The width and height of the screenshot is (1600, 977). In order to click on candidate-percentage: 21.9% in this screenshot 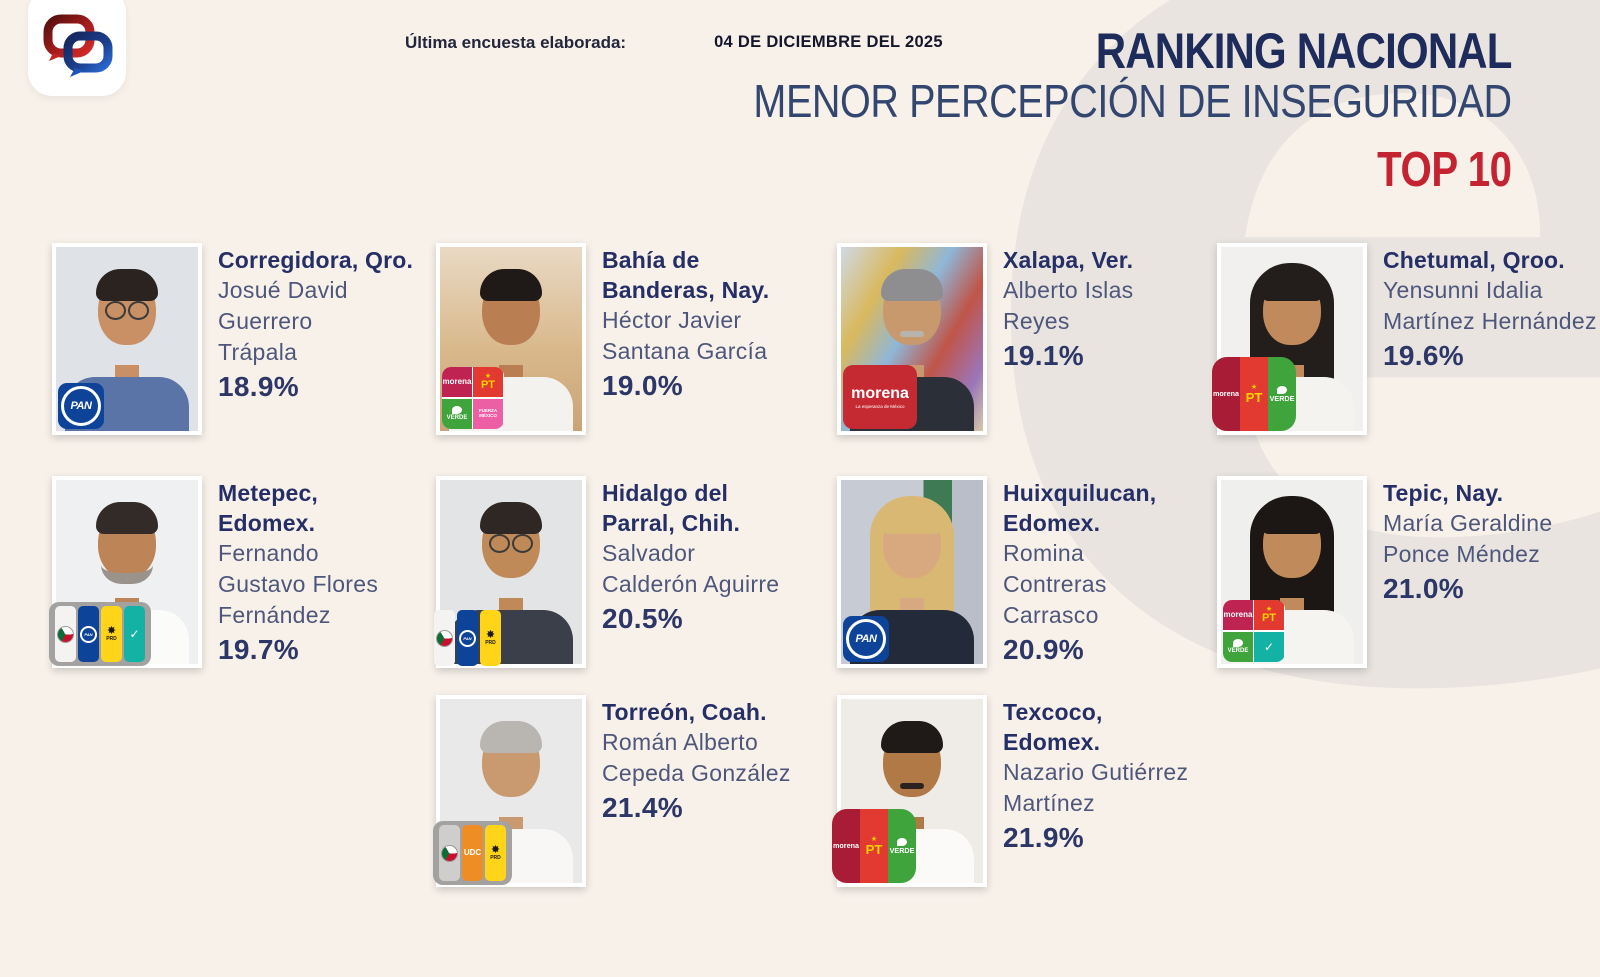, I will do `click(1043, 837)`.